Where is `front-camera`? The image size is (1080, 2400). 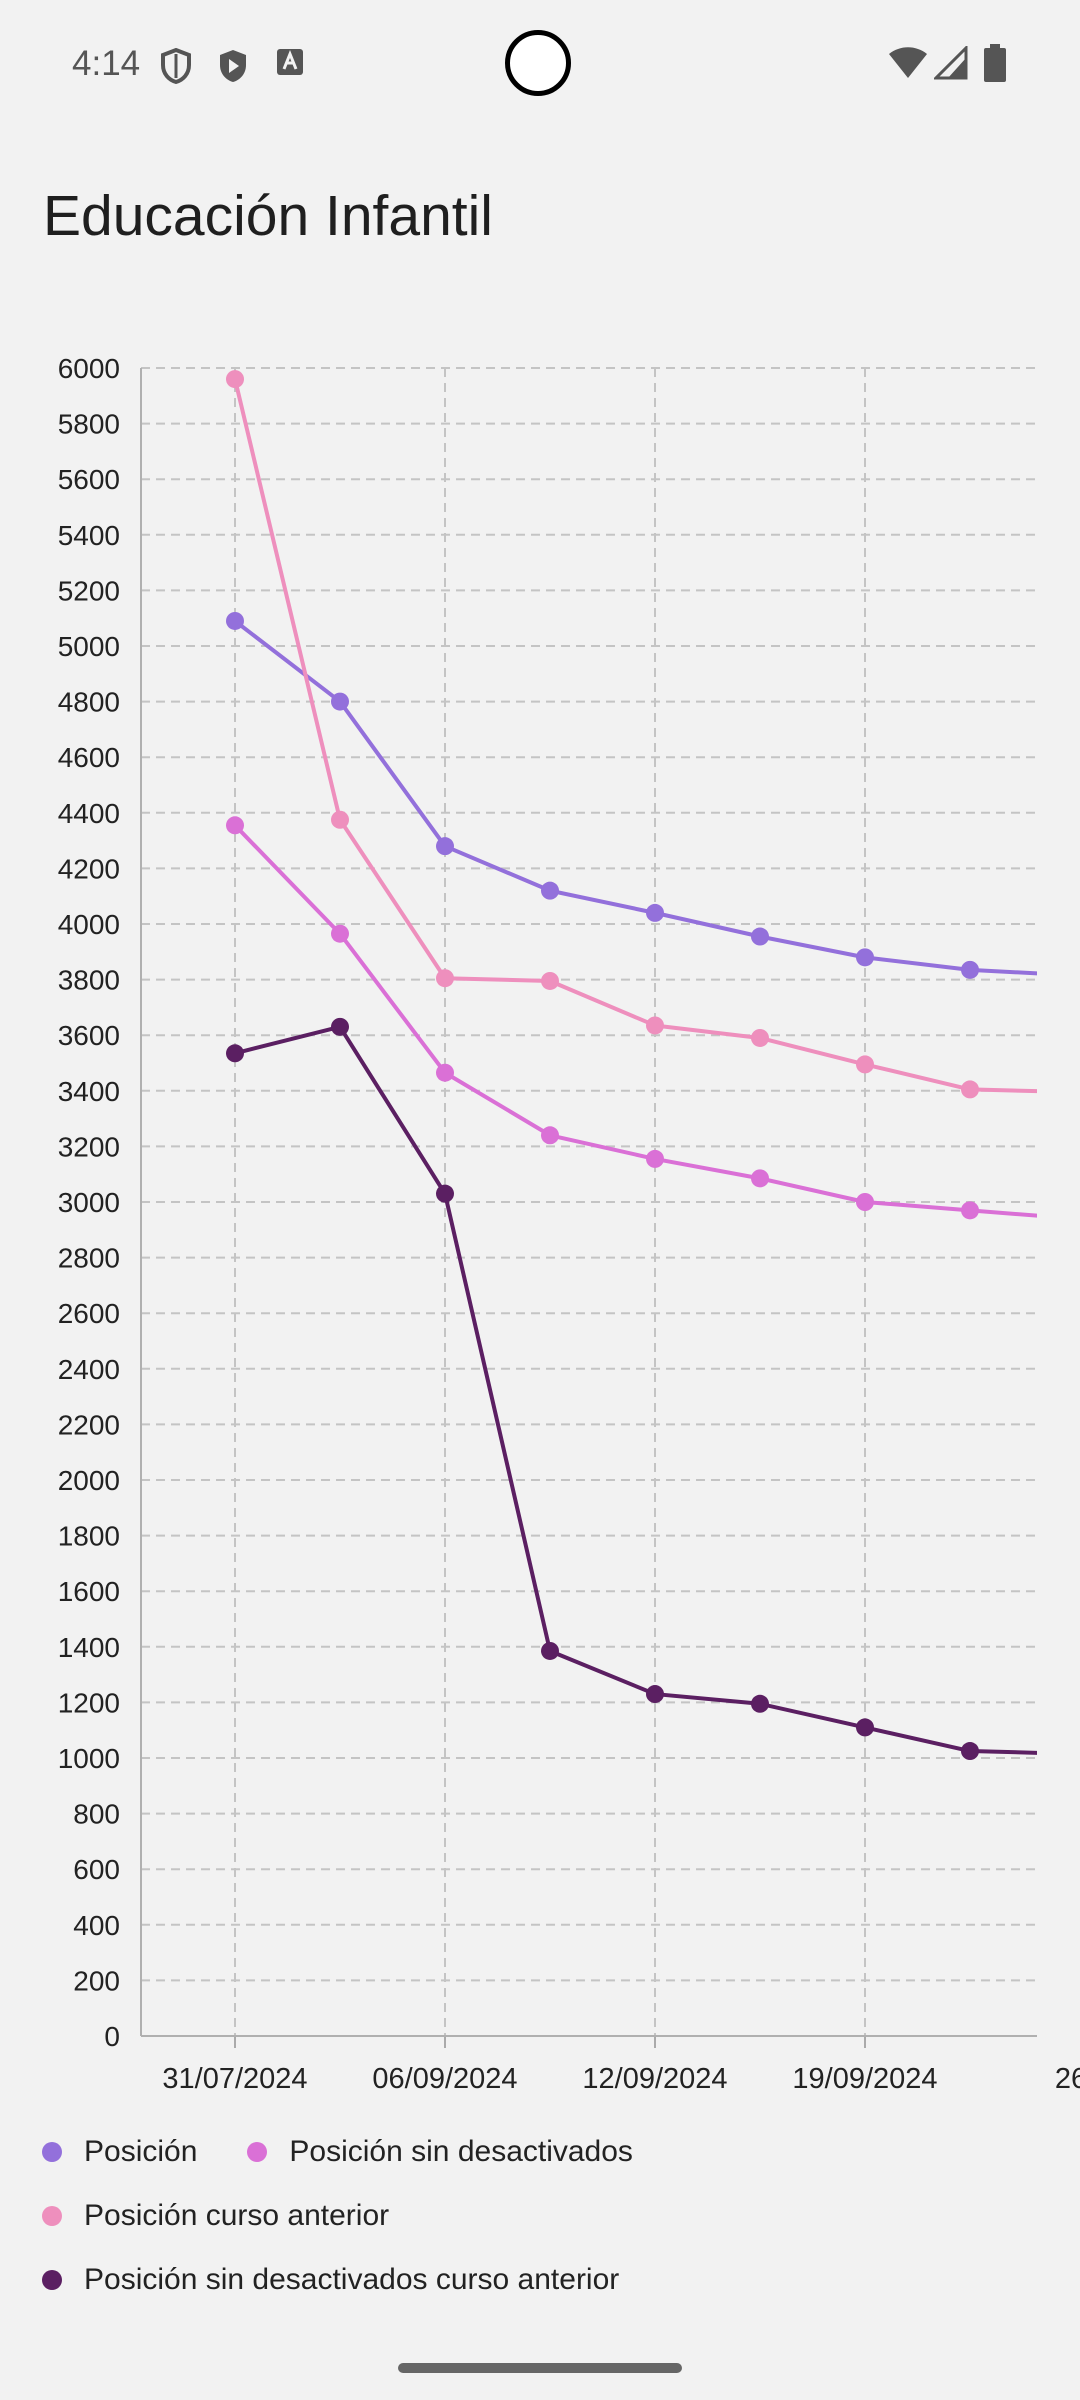 front-camera is located at coordinates (538, 63).